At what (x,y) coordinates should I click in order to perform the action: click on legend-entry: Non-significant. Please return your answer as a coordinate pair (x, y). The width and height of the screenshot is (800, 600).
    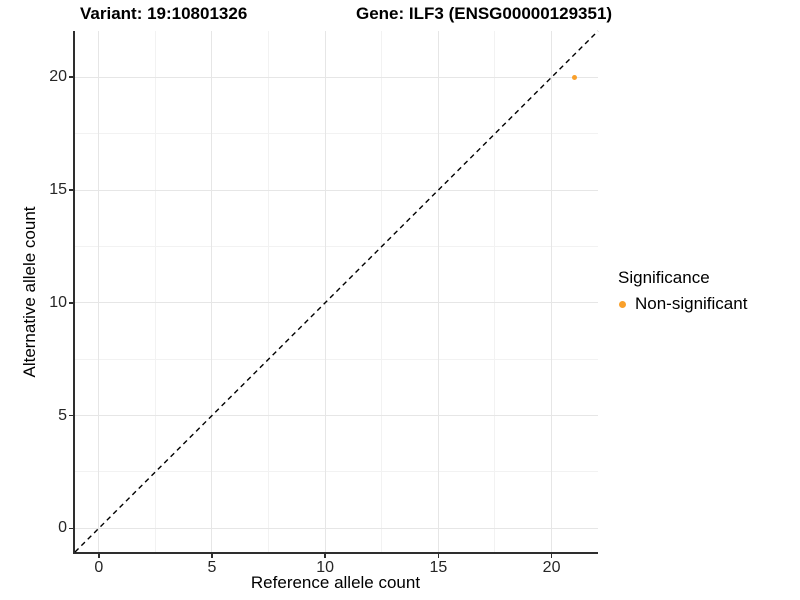
    Looking at the image, I should click on (682, 304).